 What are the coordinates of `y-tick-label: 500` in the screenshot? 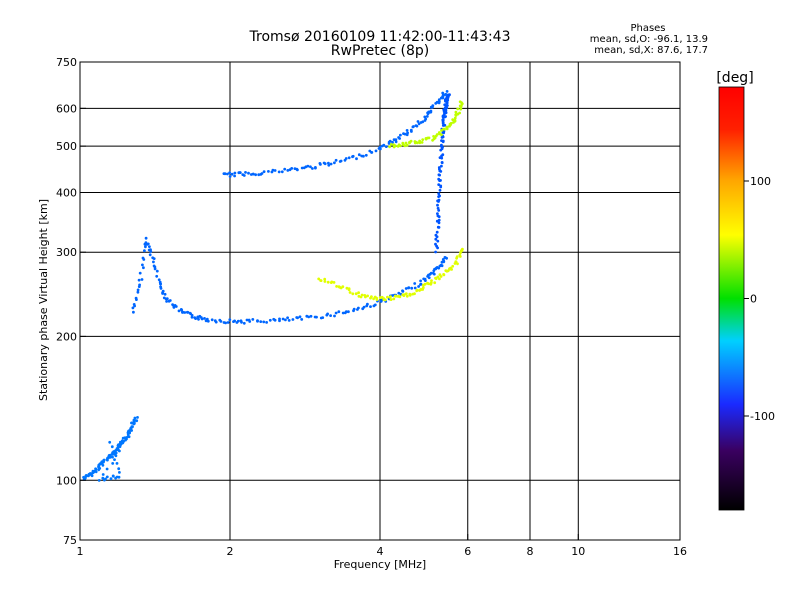 It's located at (66, 146).